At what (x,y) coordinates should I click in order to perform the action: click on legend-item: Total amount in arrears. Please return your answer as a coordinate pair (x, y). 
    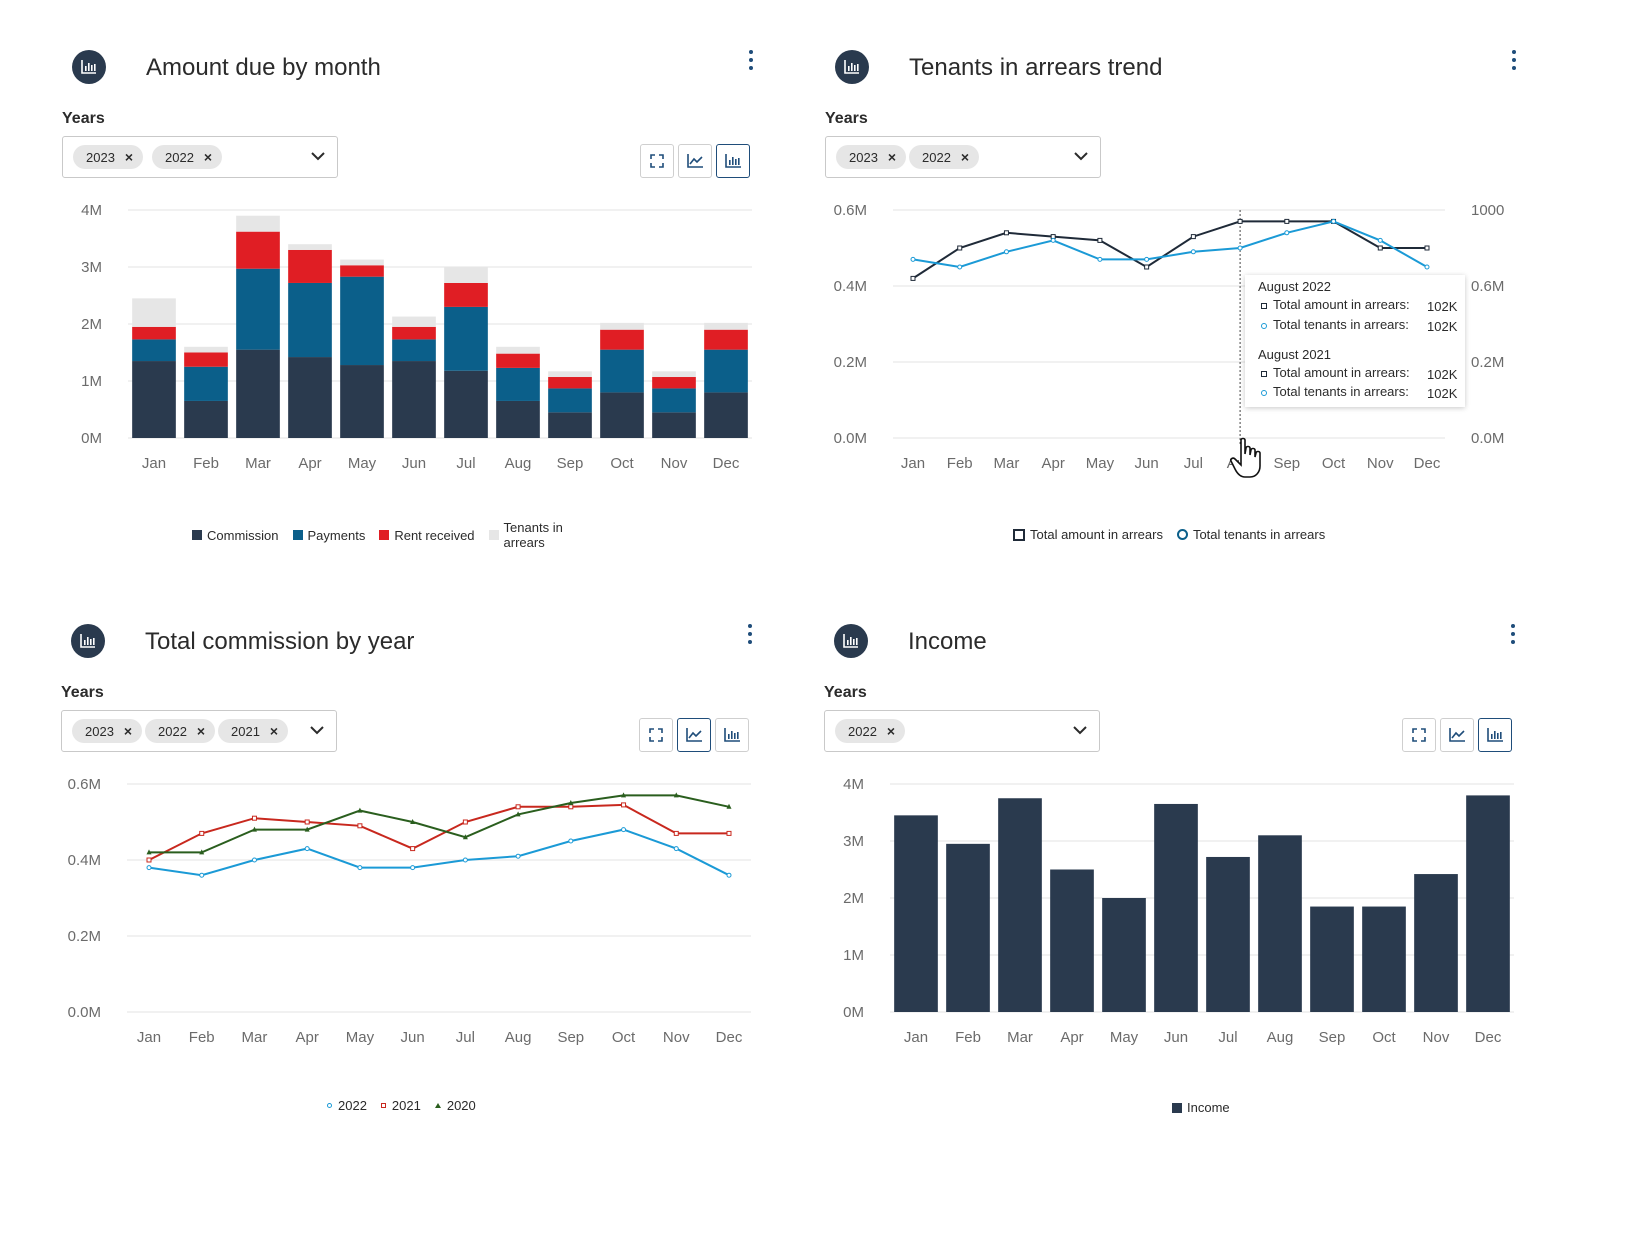
    Looking at the image, I should click on (1088, 534).